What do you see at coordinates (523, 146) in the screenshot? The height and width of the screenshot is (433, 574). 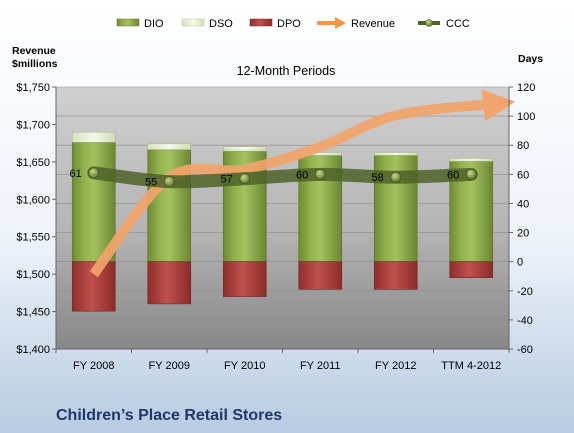 I see `y-right-tick-label: 80` at bounding box center [523, 146].